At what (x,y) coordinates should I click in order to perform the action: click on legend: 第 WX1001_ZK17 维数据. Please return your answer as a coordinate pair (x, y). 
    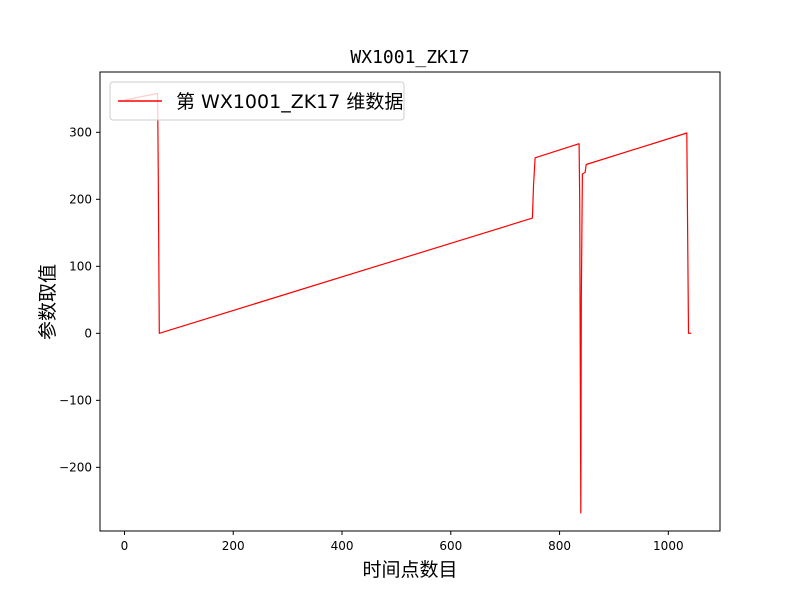
    Looking at the image, I should click on (257, 101).